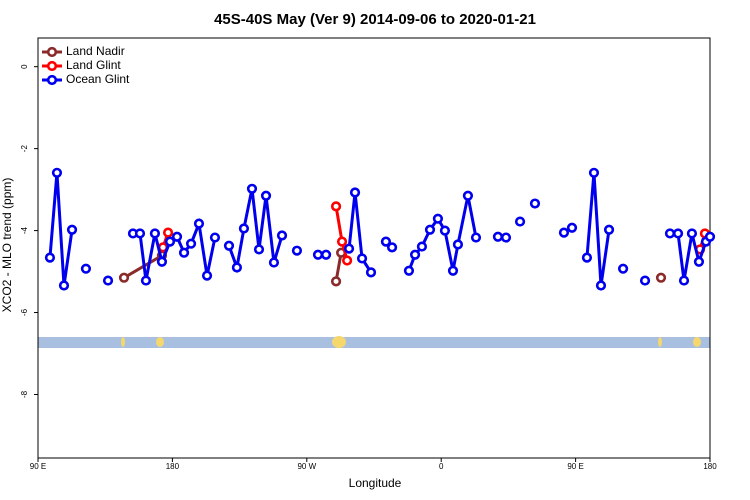  I want to click on ocean-strip, so click(374, 342).